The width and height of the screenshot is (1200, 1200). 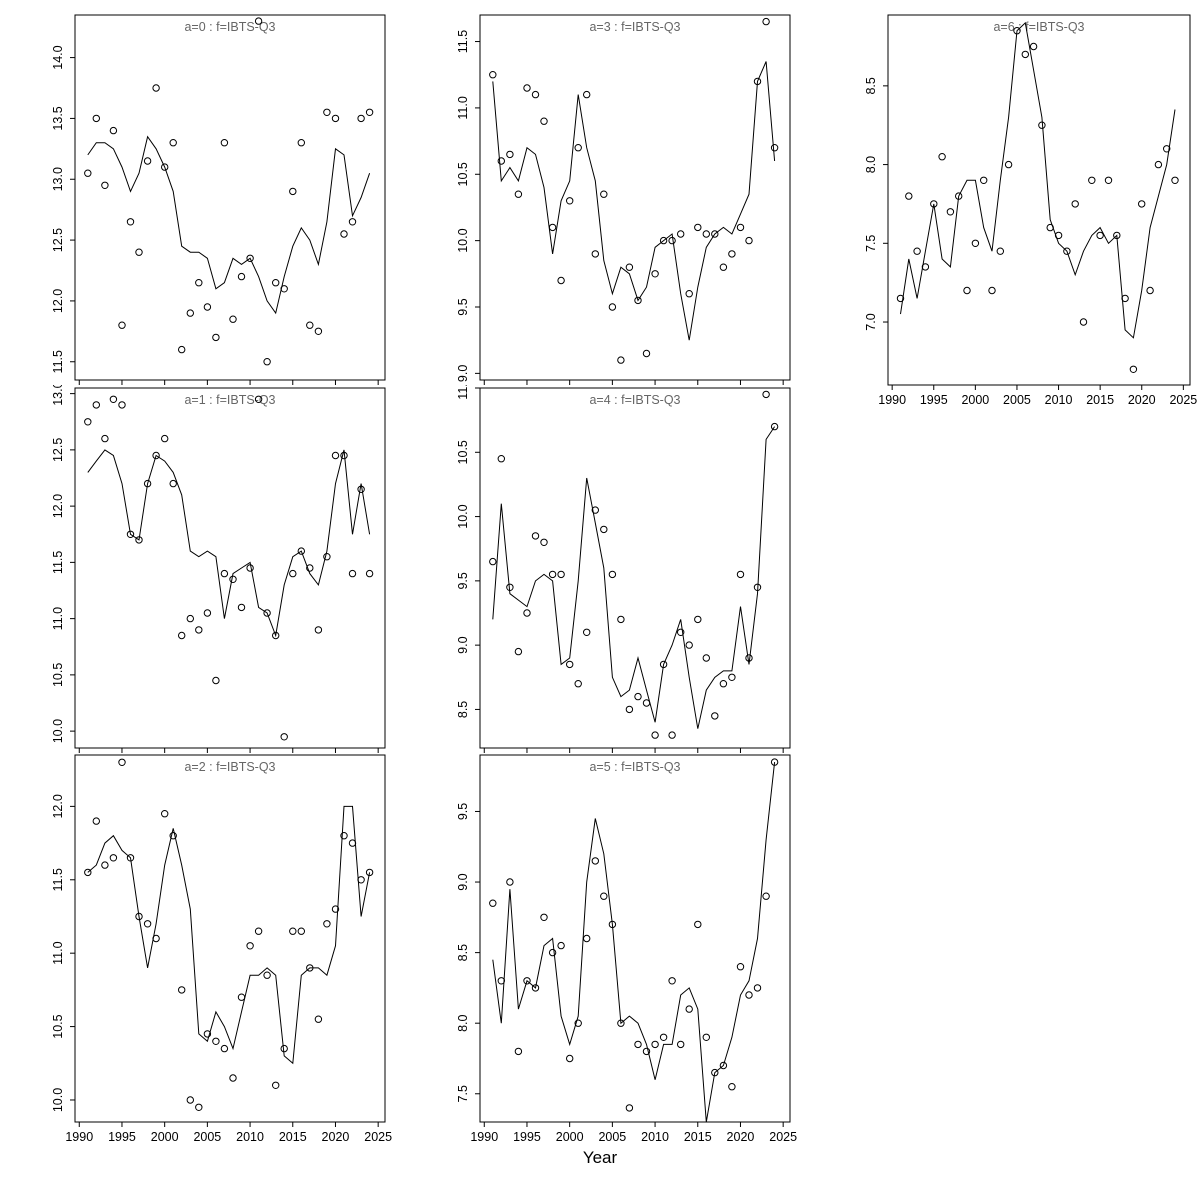 I want to click on panel-title: a=3 : f=IBTS-Q3, so click(x=634, y=27).